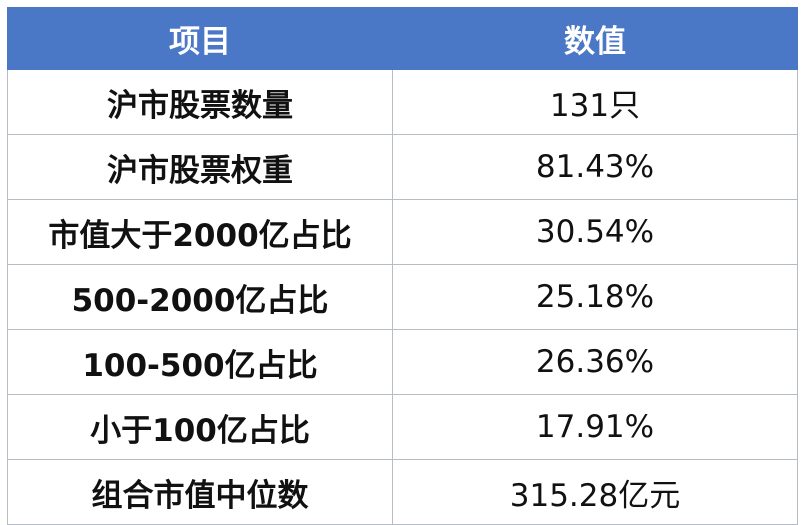 Image resolution: width=808 pixels, height=525 pixels. Describe the element at coordinates (595, 492) in the screenshot. I see `value-cell: 315.28亿元` at that location.